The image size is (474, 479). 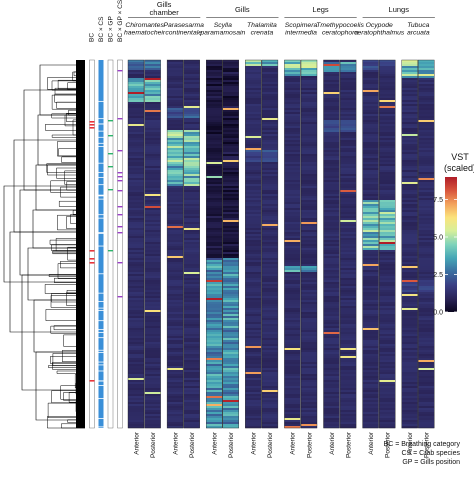 I want to click on dendrogram-branch, so click(x=69, y=280).